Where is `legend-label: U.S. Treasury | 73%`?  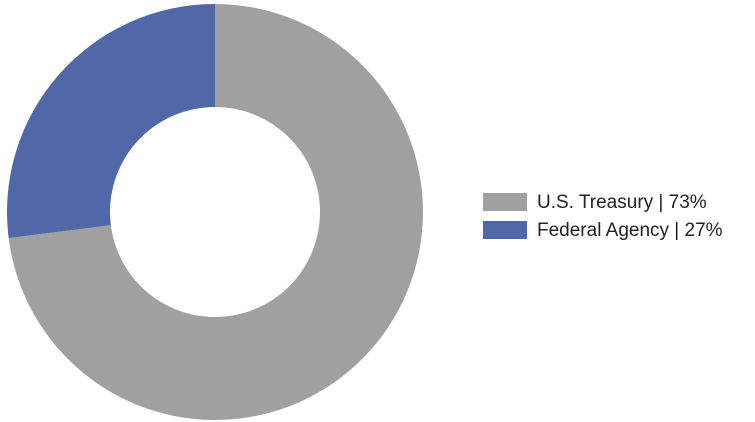 legend-label: U.S. Treasury | 73% is located at coordinates (622, 202).